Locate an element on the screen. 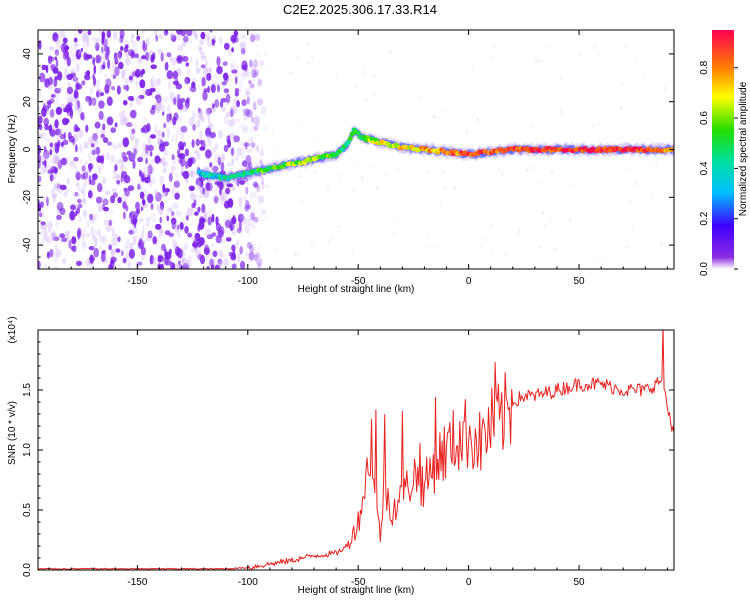  figure-title: C2E2.2025.306.17.33.R14 is located at coordinates (360, 9).